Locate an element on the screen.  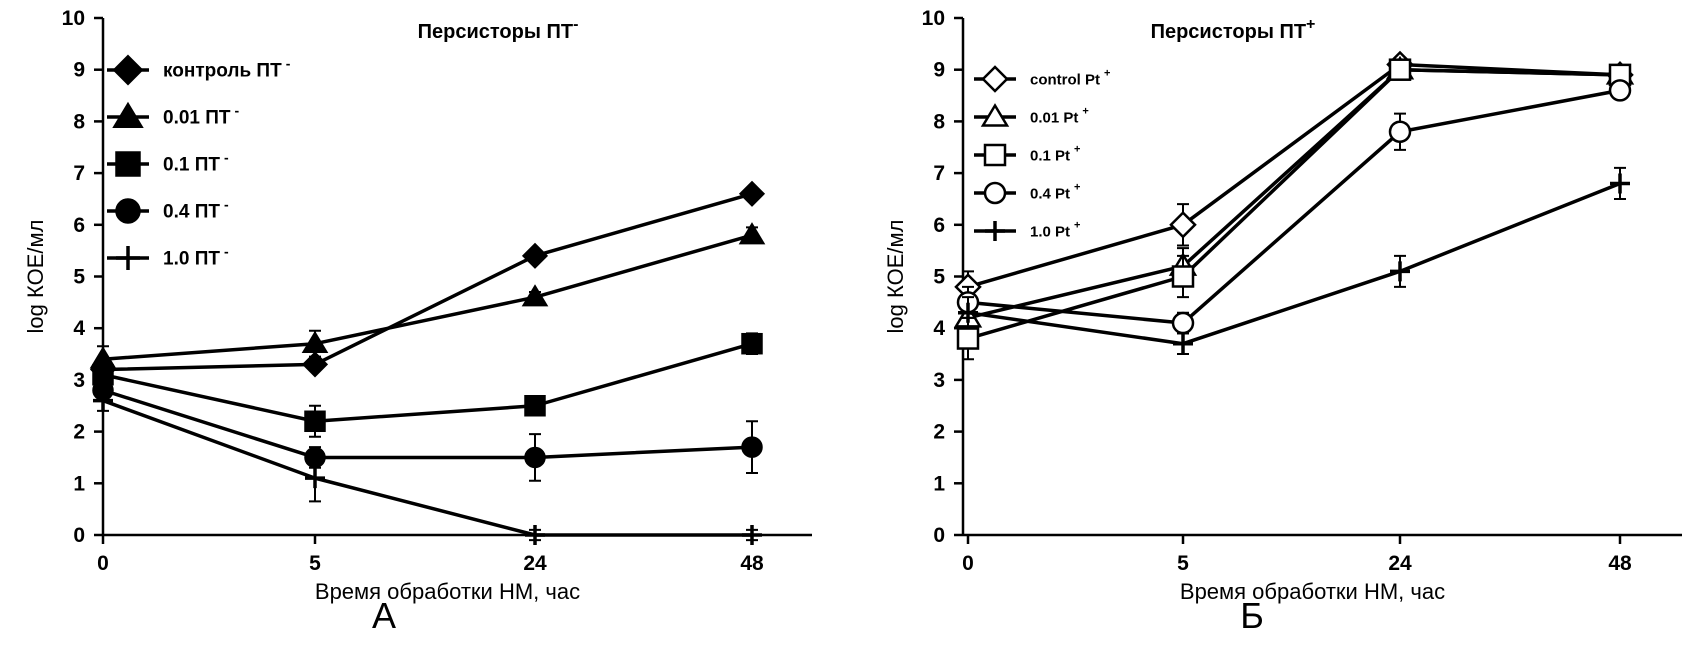
x-tick-label: 48 is located at coordinates (752, 563).